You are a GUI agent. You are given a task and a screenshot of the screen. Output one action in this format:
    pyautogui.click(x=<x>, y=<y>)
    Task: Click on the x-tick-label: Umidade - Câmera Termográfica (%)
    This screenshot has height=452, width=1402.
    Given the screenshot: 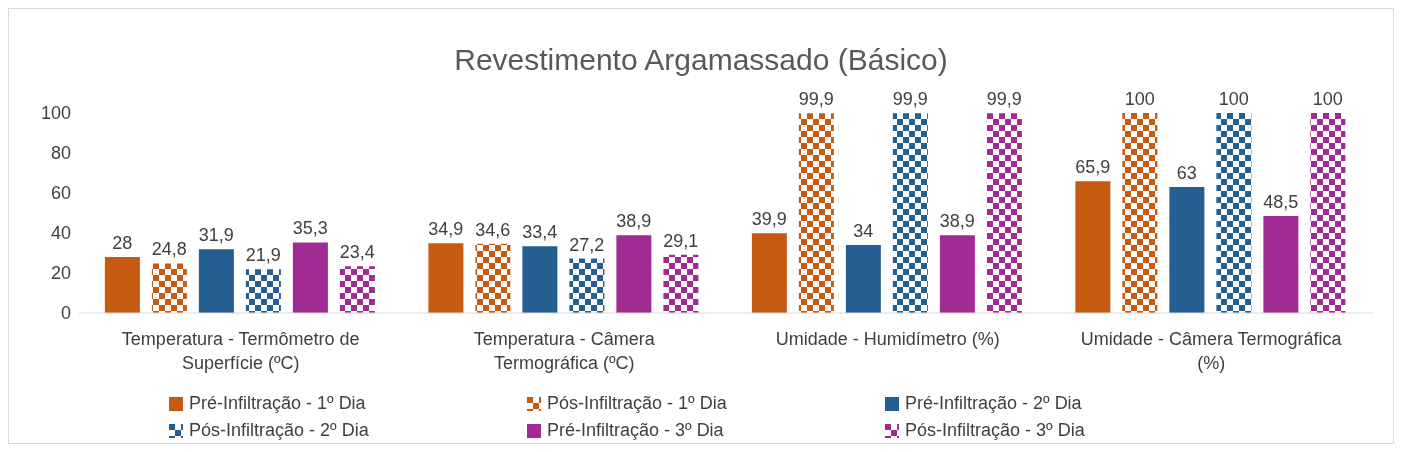 What is the action you would take?
    pyautogui.click(x=1211, y=351)
    